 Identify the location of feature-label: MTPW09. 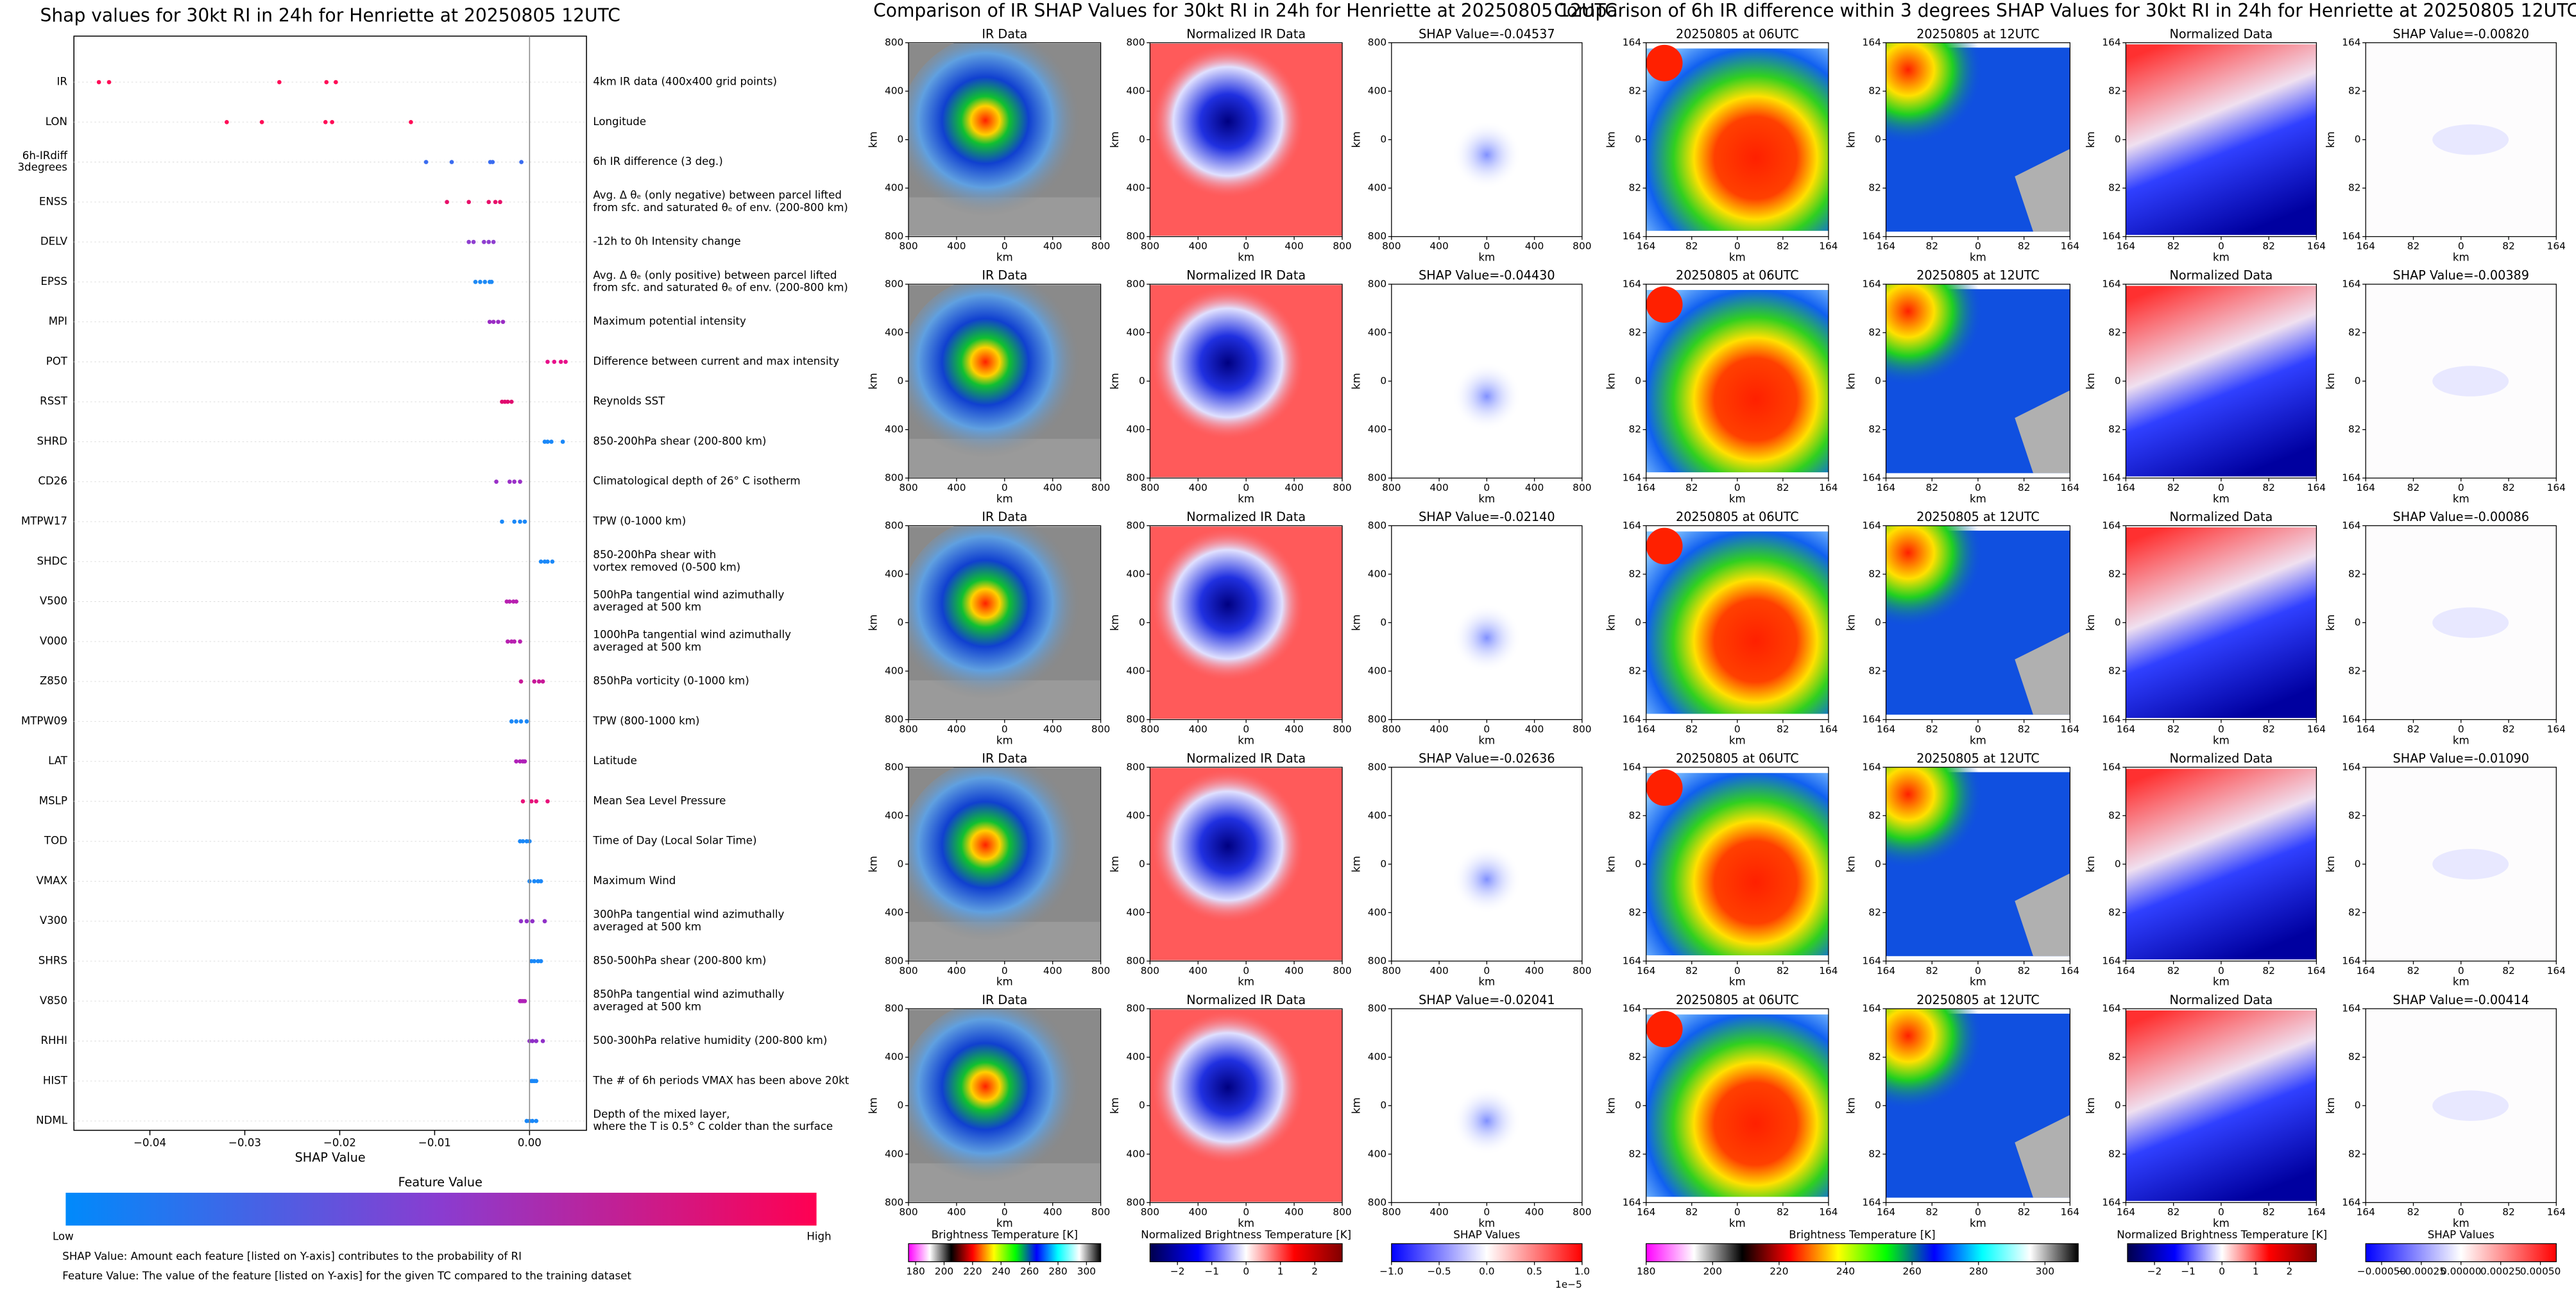
(44, 721).